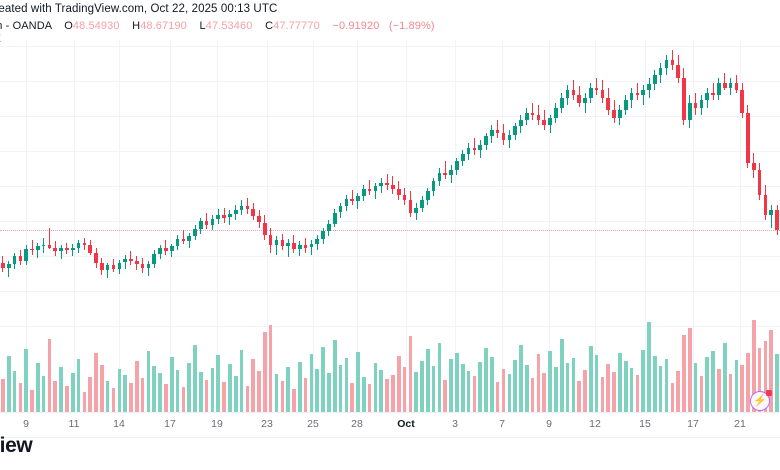 This screenshot has width=780, height=470. I want to click on time-axis-tick: 25, so click(313, 424).